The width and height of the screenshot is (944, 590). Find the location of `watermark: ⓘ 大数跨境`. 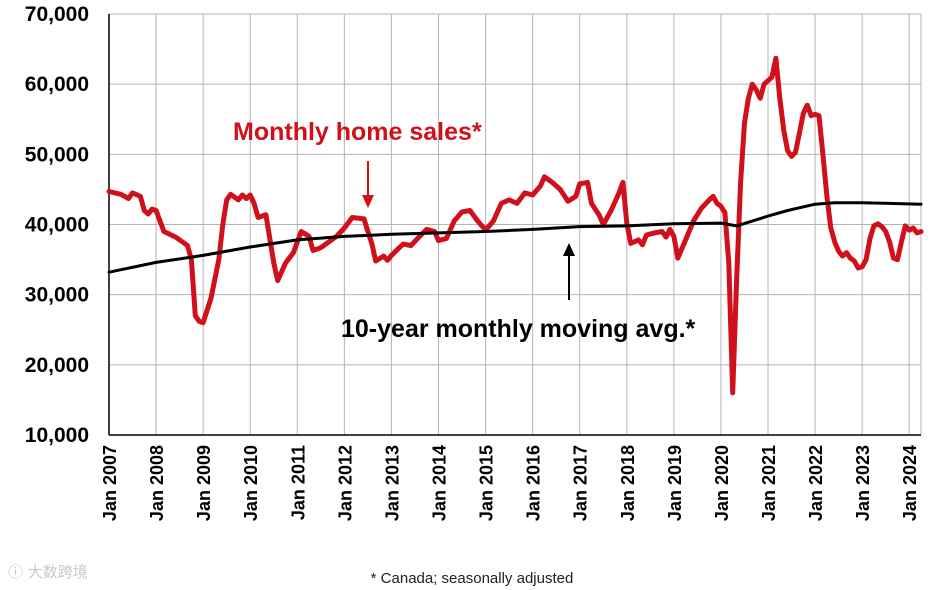

watermark: ⓘ 大数跨境 is located at coordinates (48, 571).